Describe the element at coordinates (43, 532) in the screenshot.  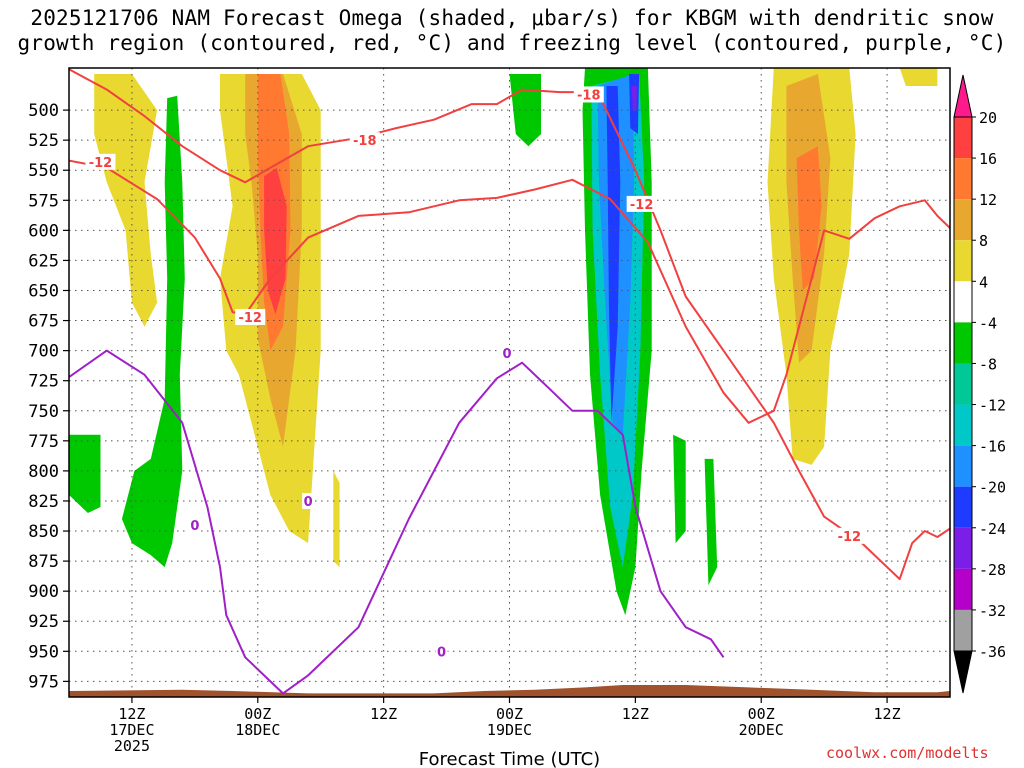
I see `y-tick-label: 850` at that location.